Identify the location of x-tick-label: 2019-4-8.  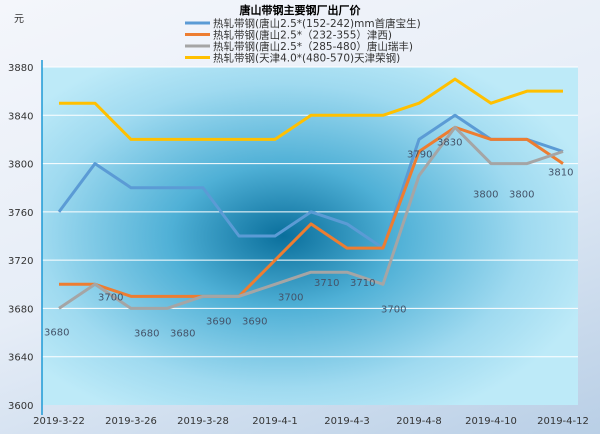
(418, 421).